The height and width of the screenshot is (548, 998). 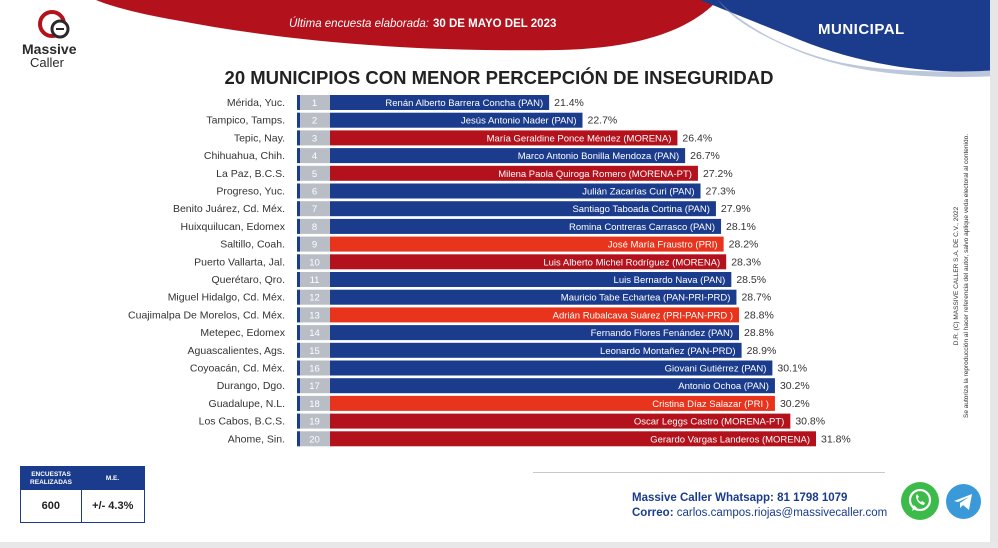 I want to click on telegram-icon, so click(x=963, y=501).